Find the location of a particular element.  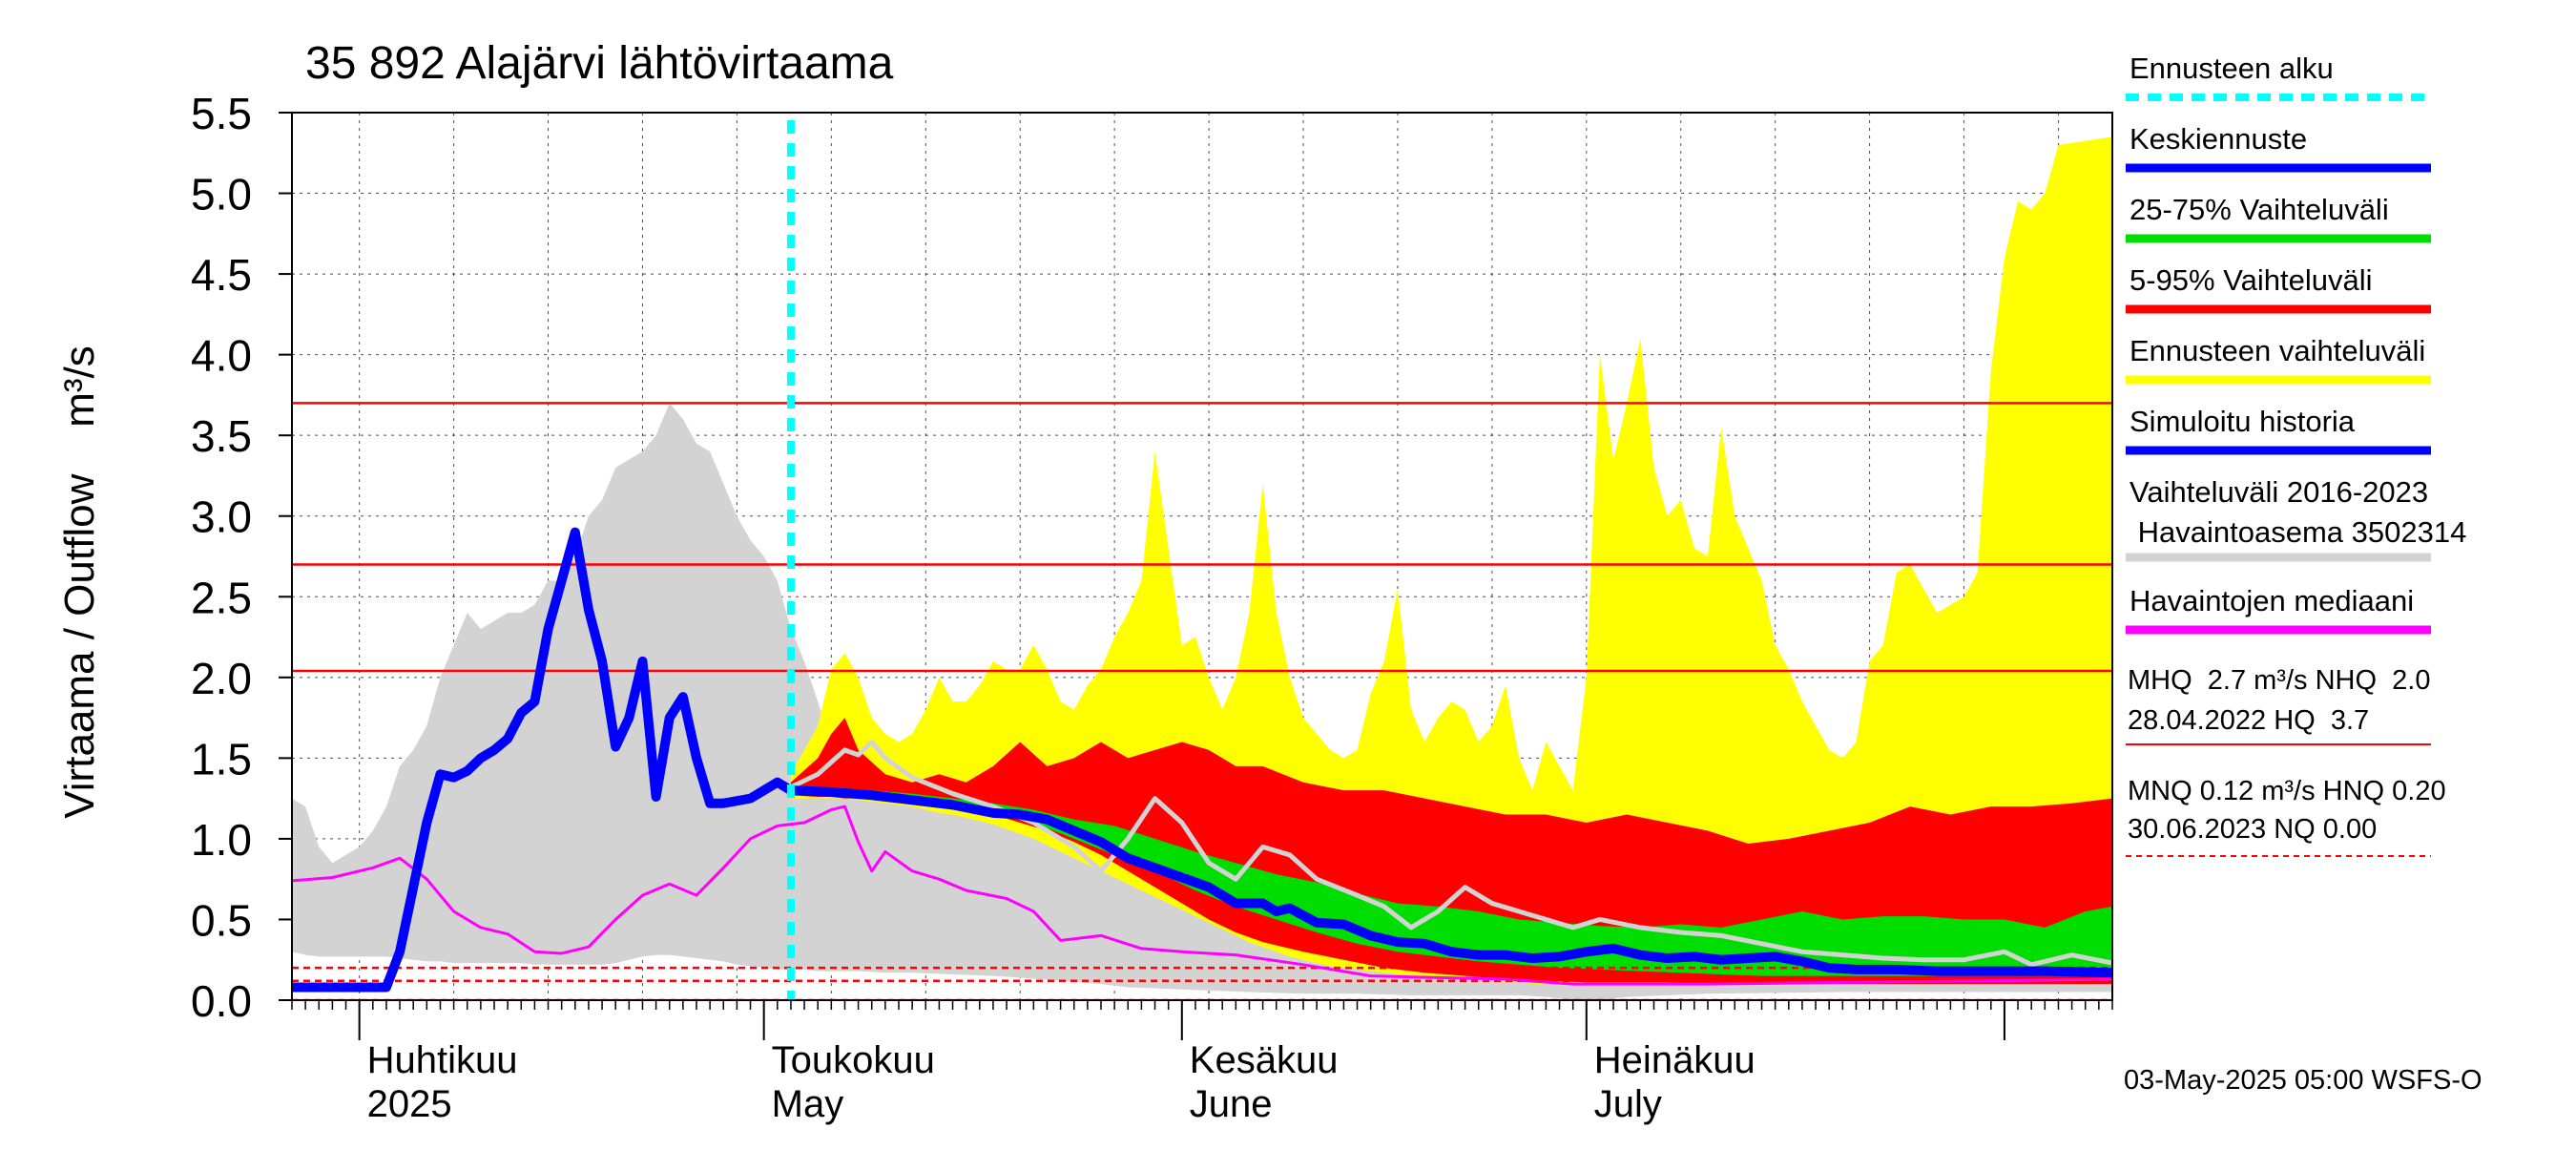

line-havaintojen-mediaani-reference-light-gray is located at coordinates (1450, 853).